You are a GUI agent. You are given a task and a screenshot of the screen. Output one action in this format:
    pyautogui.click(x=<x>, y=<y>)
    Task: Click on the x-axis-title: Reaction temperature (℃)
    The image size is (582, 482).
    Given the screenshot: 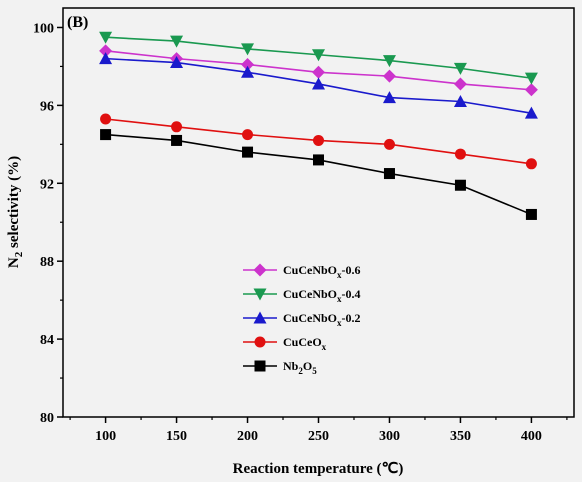 What is the action you would take?
    pyautogui.click(x=318, y=469)
    